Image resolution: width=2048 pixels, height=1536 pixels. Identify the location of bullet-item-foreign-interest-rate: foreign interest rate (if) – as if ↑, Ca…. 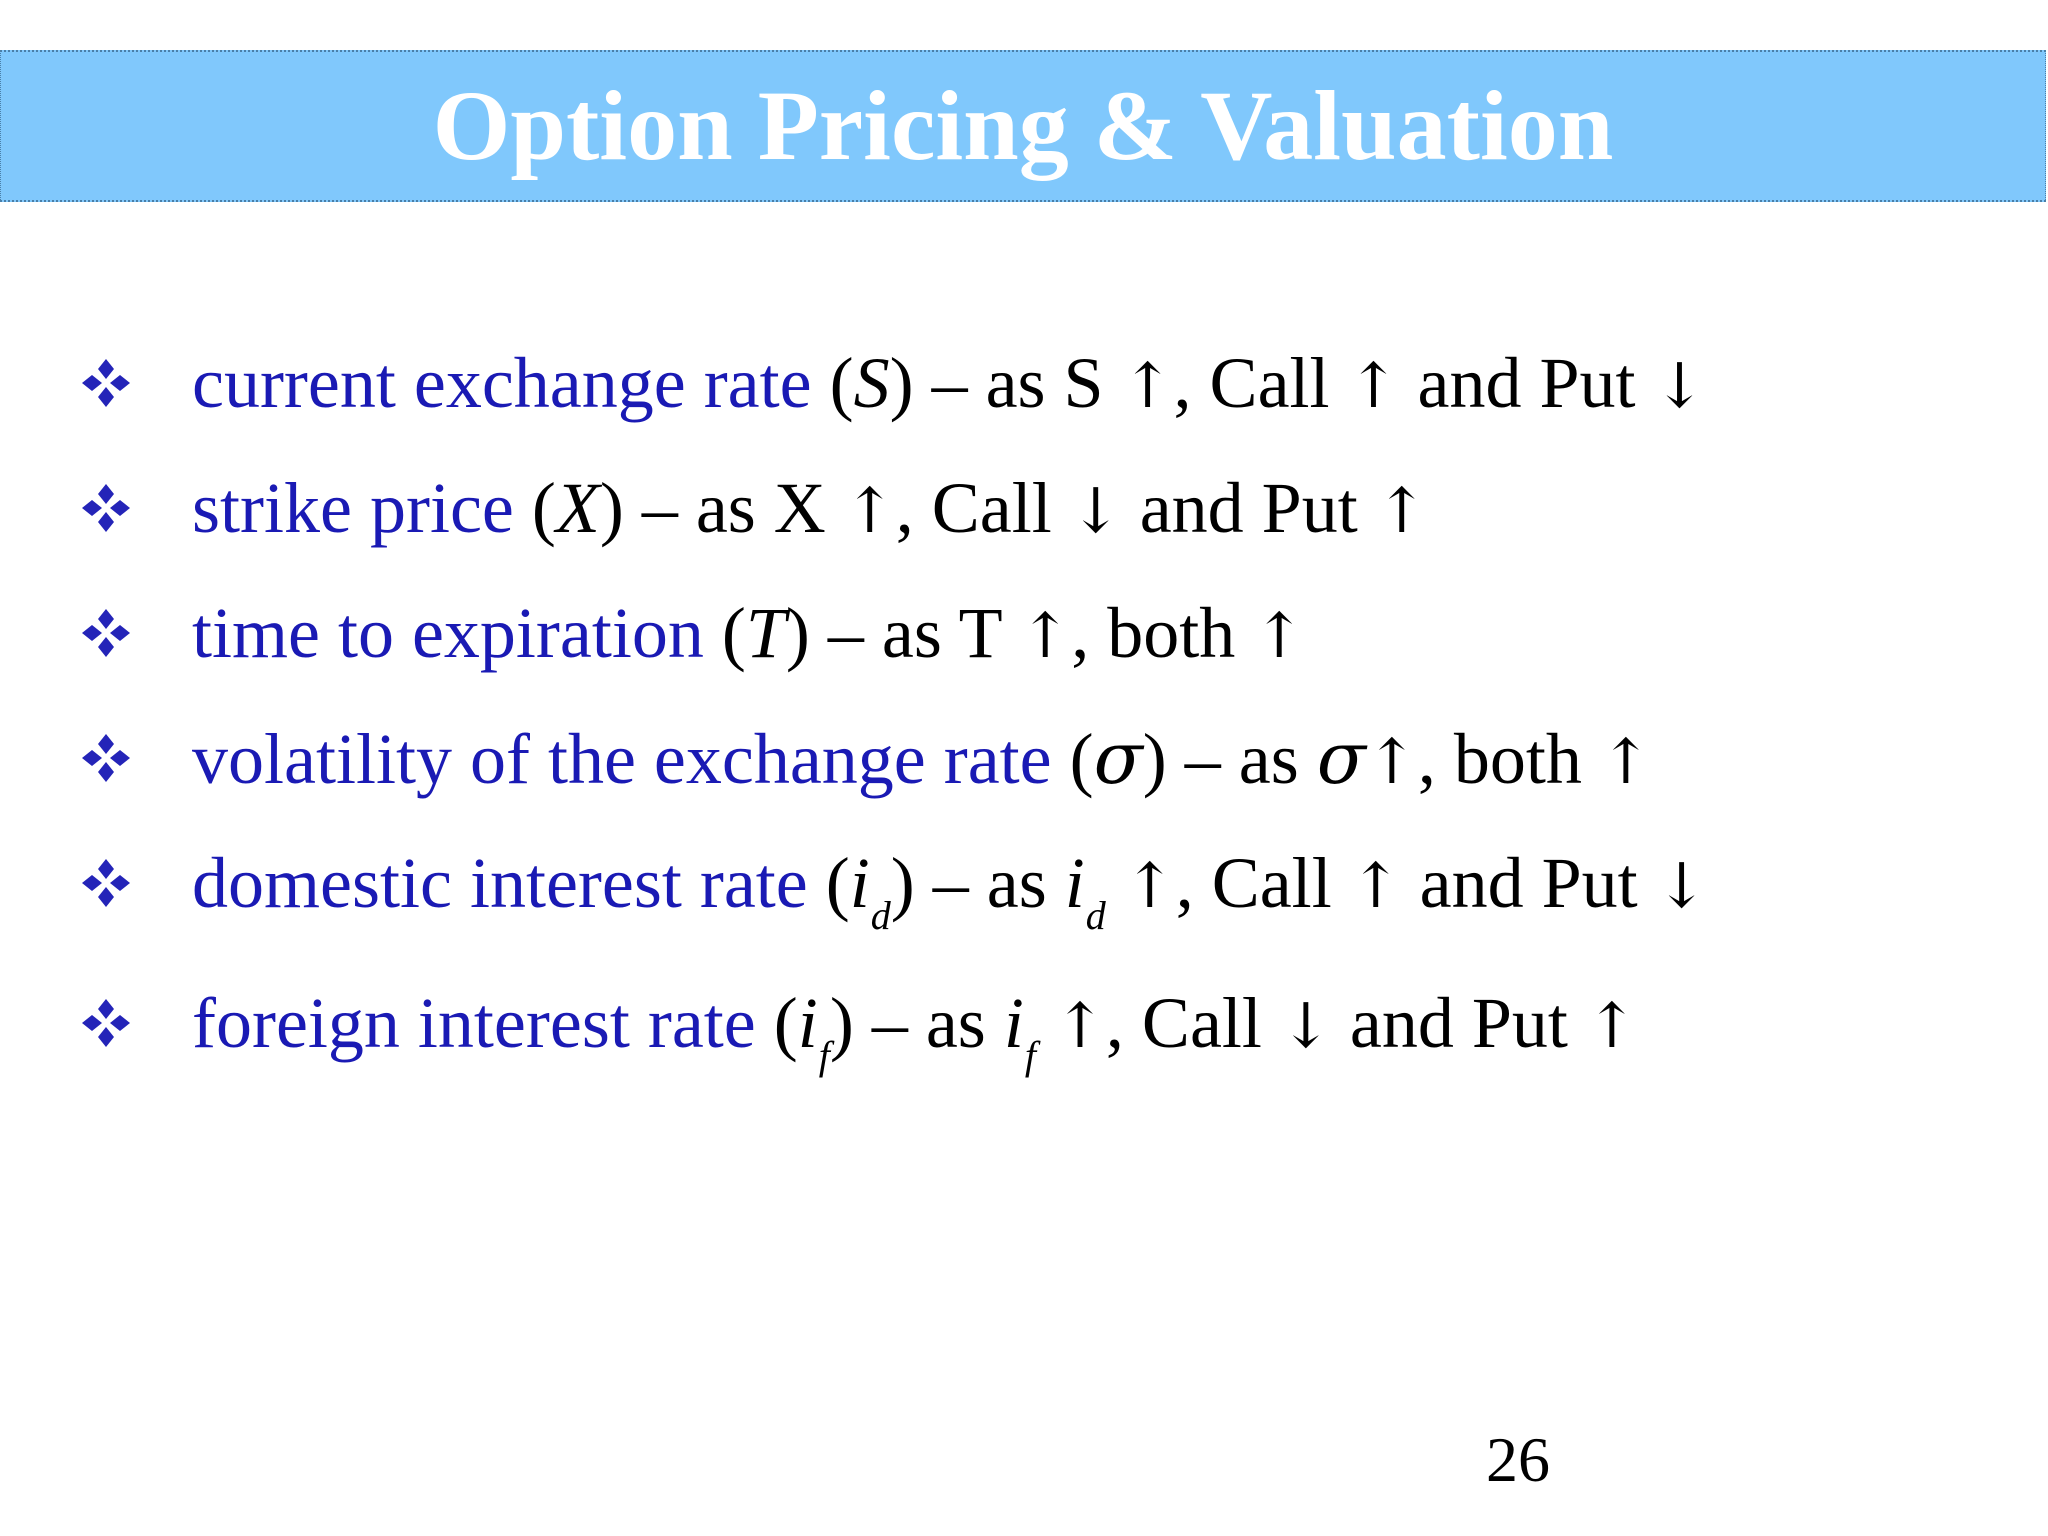
(1024, 1025).